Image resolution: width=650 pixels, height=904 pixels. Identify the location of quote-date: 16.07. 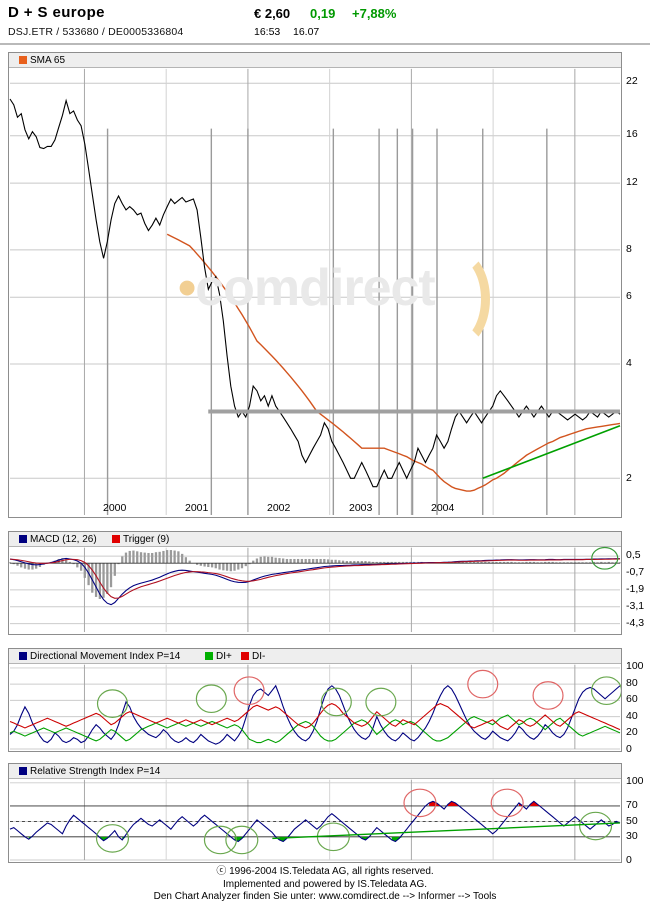
(306, 32).